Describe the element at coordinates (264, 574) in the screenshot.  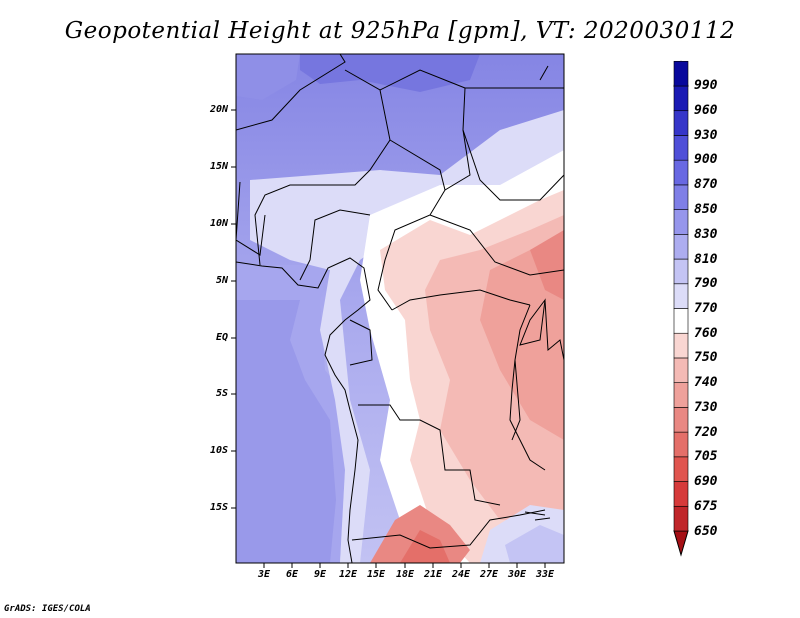
I see `lon-label-3e: 3E` at that location.